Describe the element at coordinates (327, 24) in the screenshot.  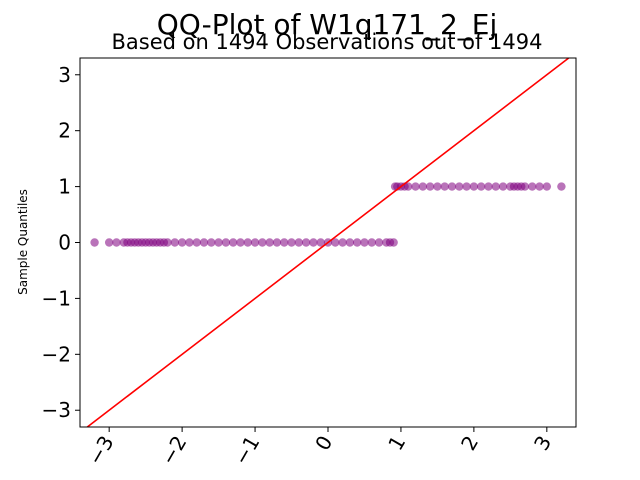
I see `chart-title: QQ-Plot of W1q171_2_Ej` at that location.